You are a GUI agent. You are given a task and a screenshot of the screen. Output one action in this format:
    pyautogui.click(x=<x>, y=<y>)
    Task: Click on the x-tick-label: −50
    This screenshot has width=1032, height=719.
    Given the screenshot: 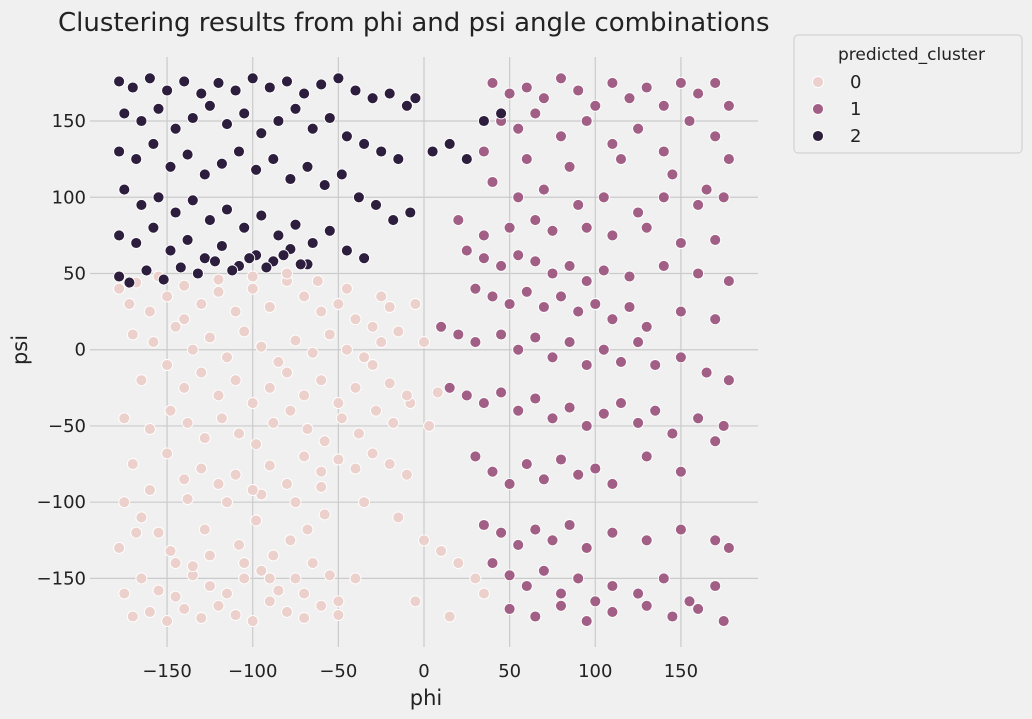 What is the action you would take?
    pyautogui.click(x=338, y=671)
    